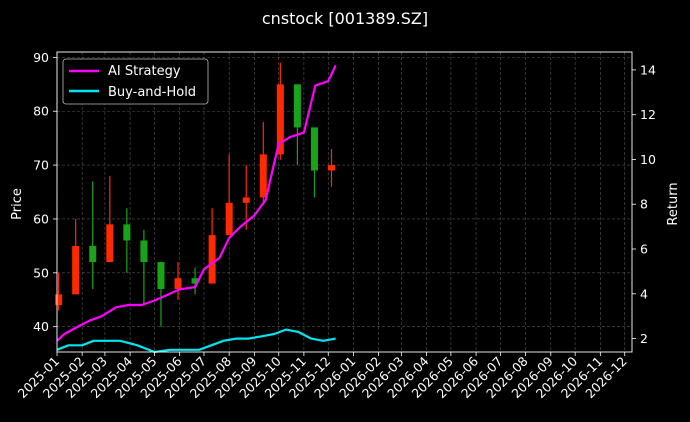 Image resolution: width=690 pixels, height=422 pixels. Describe the element at coordinates (644, 249) in the screenshot. I see `y-right-tick-label: 6` at that location.